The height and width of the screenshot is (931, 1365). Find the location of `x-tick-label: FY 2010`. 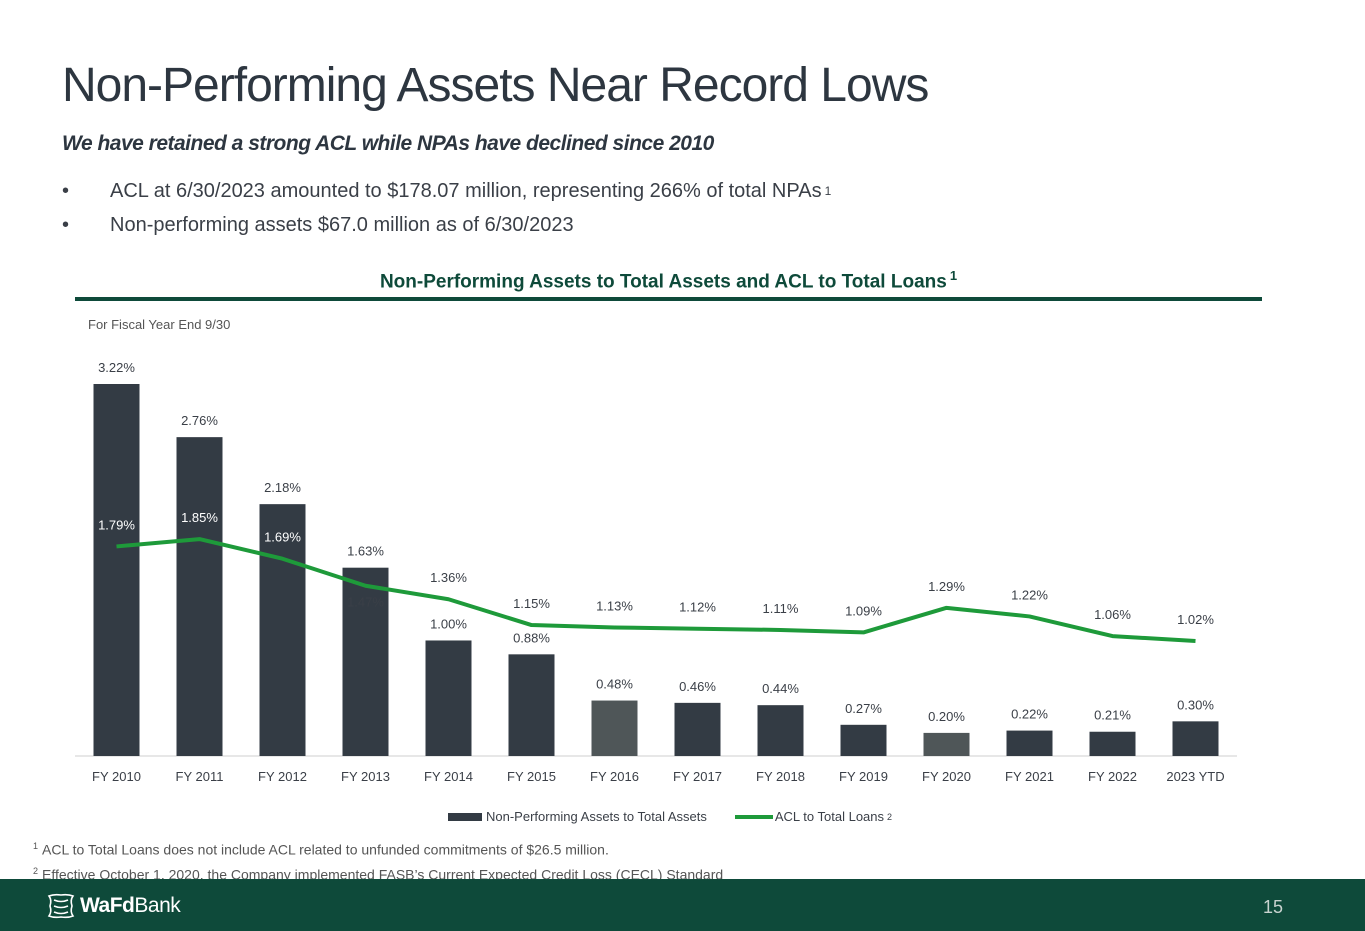

x-tick-label: FY 2010 is located at coordinates (116, 776).